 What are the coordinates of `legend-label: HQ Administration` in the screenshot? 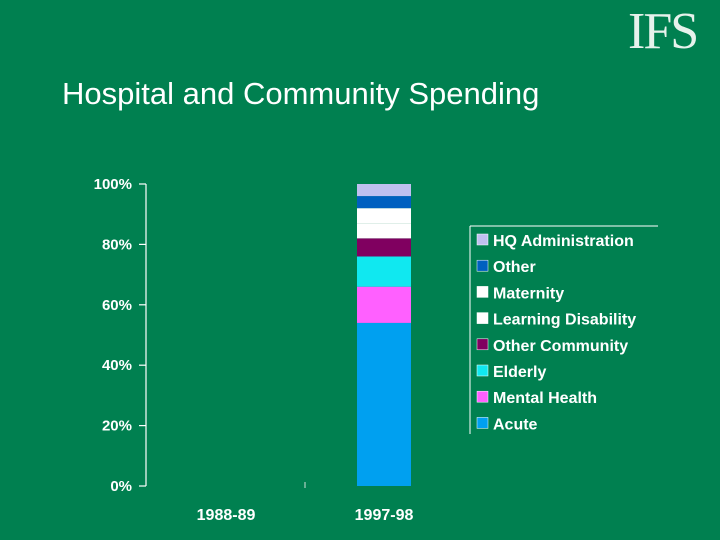 It's located at (563, 241).